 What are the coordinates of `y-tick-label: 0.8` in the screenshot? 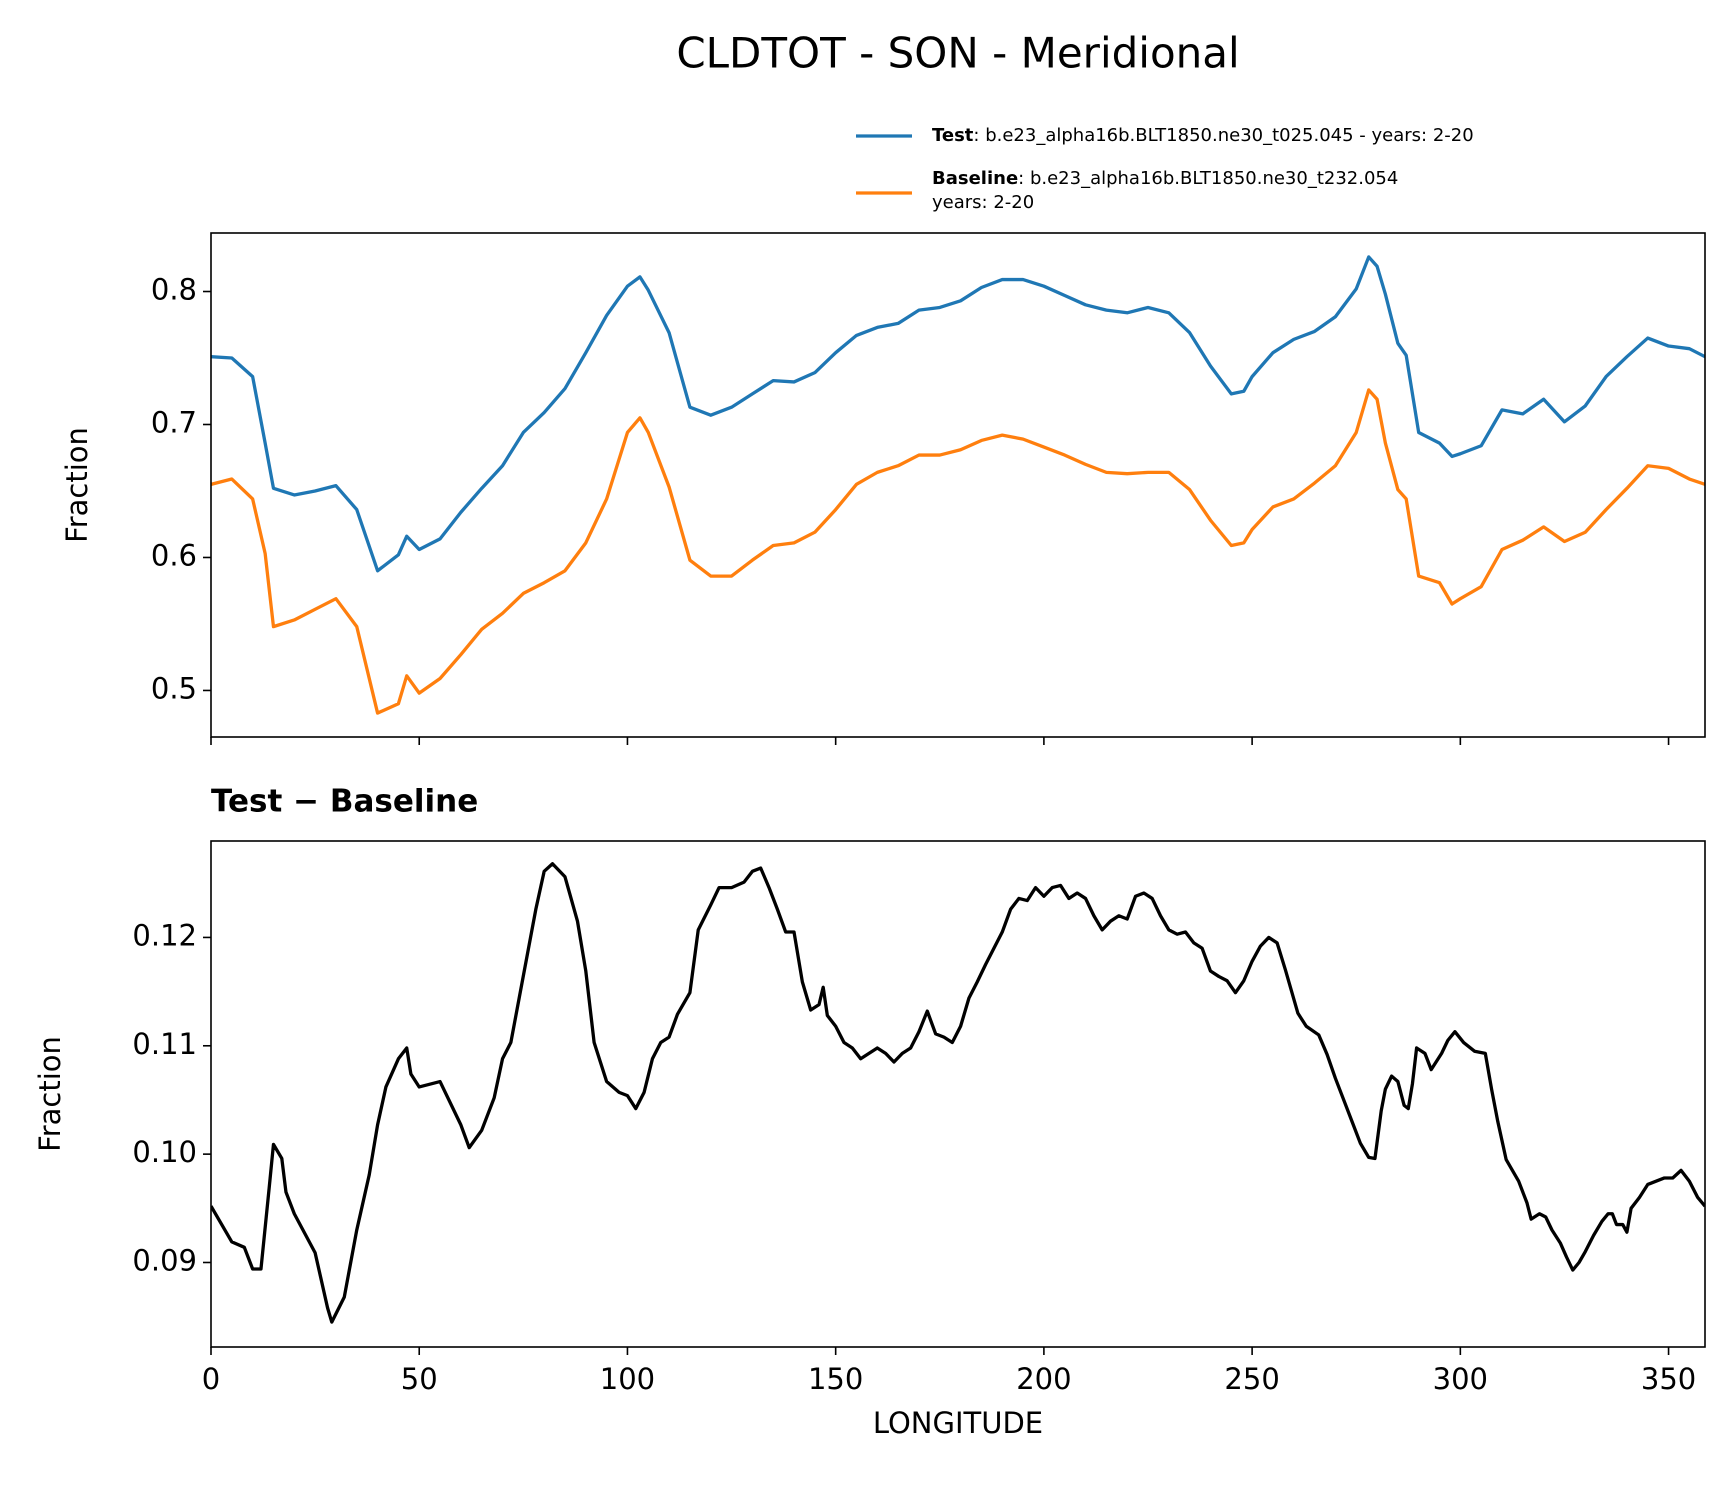 It's located at (174, 290).